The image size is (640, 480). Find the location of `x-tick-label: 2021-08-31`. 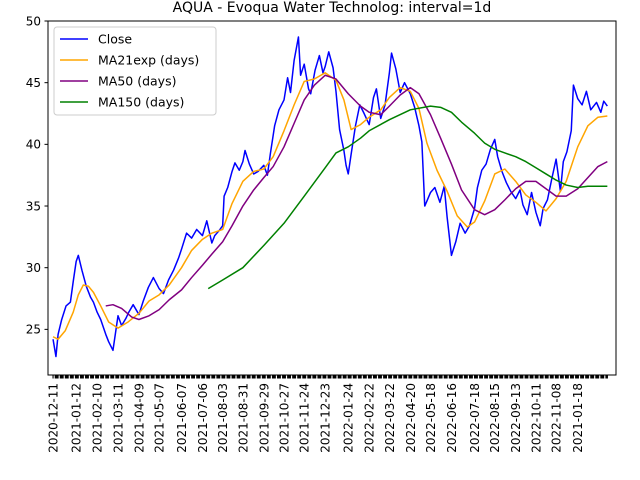

x-tick-label: 2021-08-31 is located at coordinates (243, 418).